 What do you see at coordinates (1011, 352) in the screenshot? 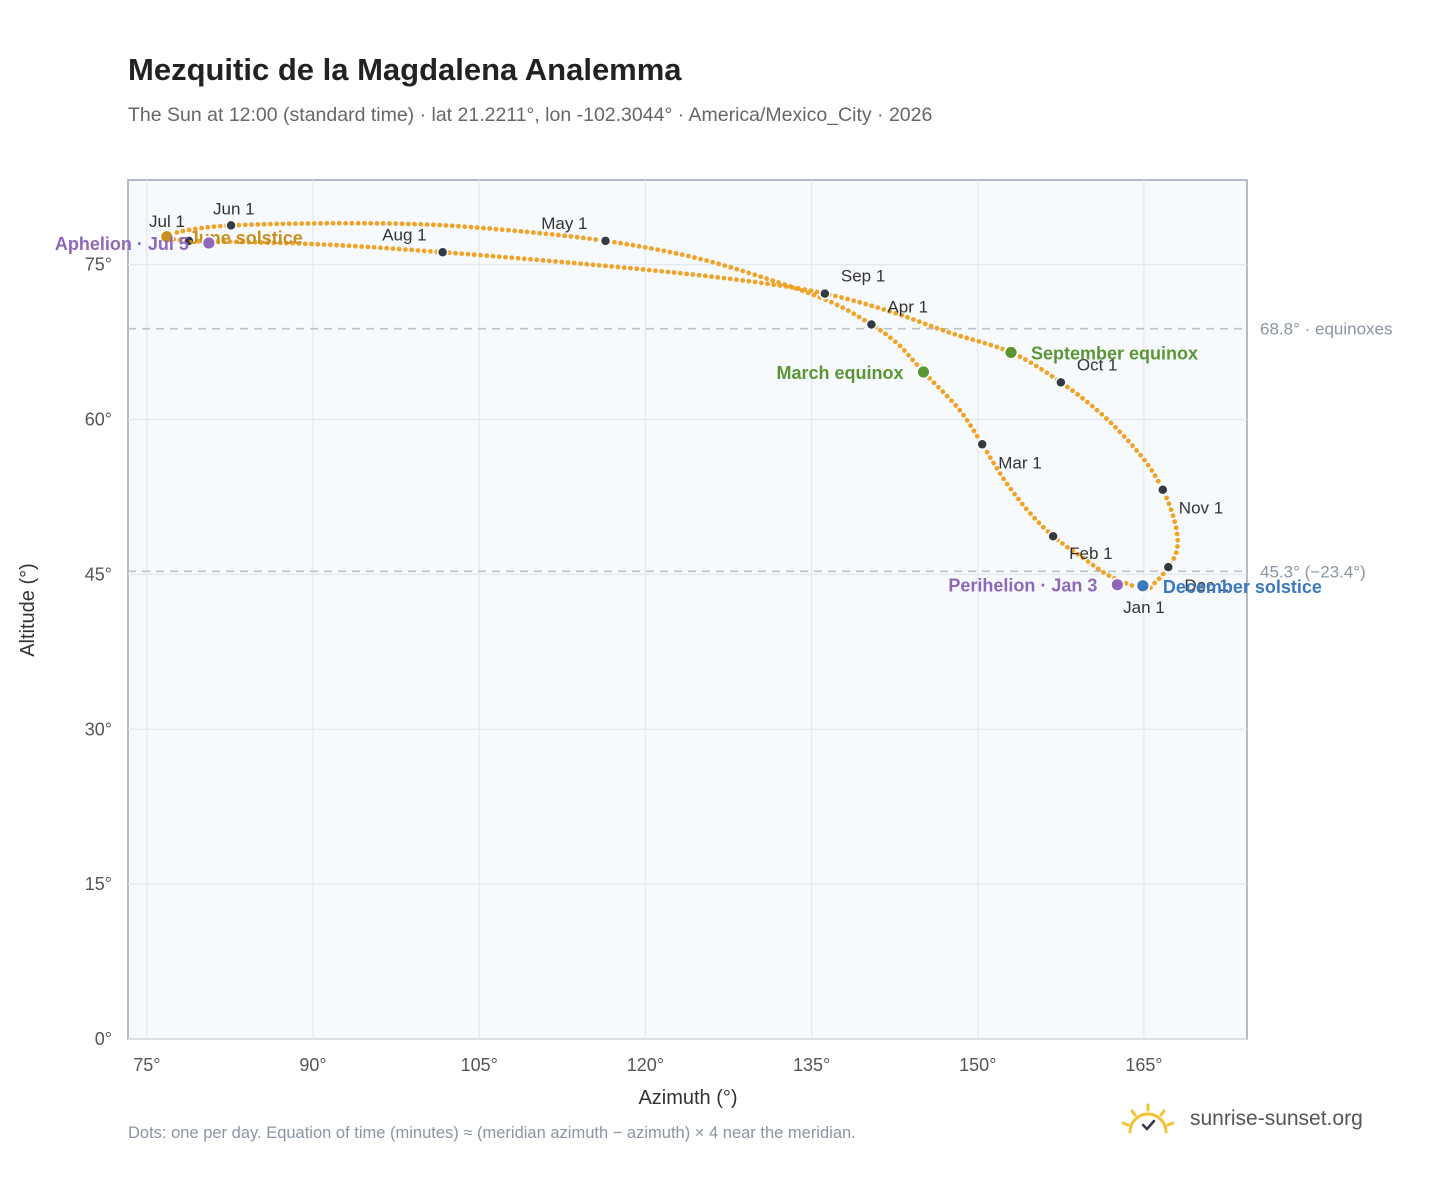
I see `event-marker` at bounding box center [1011, 352].